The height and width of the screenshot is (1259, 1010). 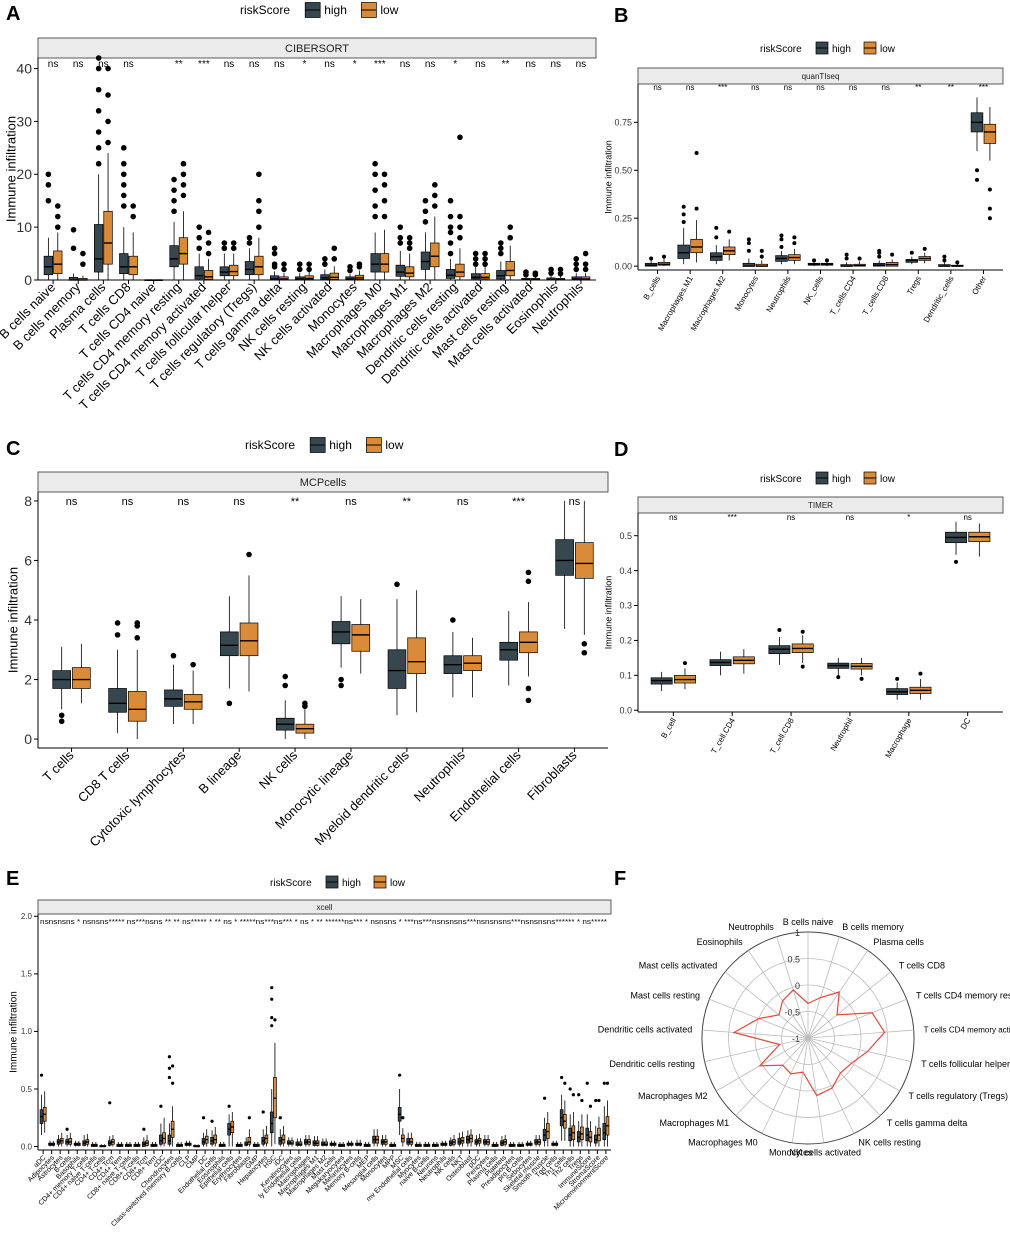 I want to click on radar-axis-label: Neutrophils, so click(x=751, y=927).